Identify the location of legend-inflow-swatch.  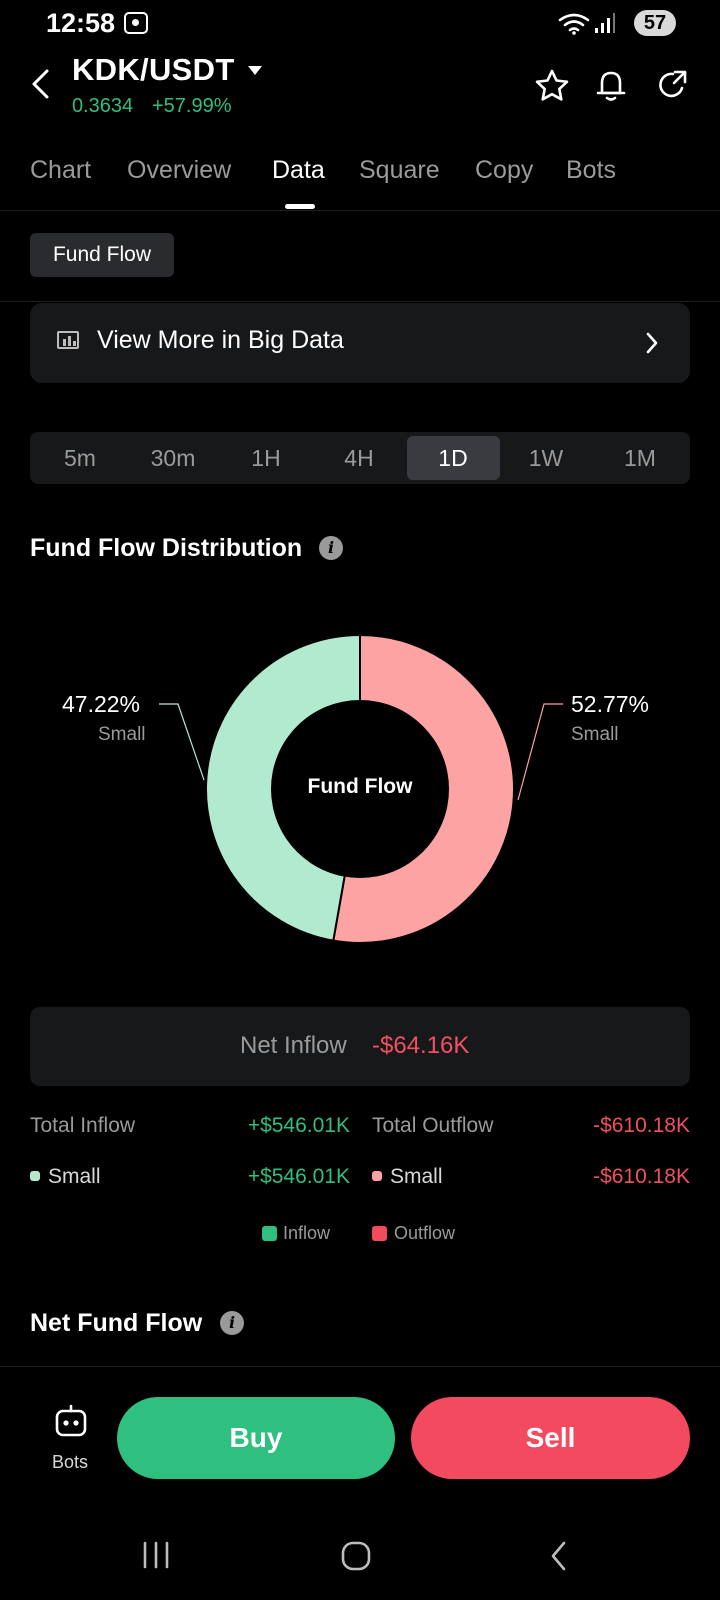
(269, 1233).